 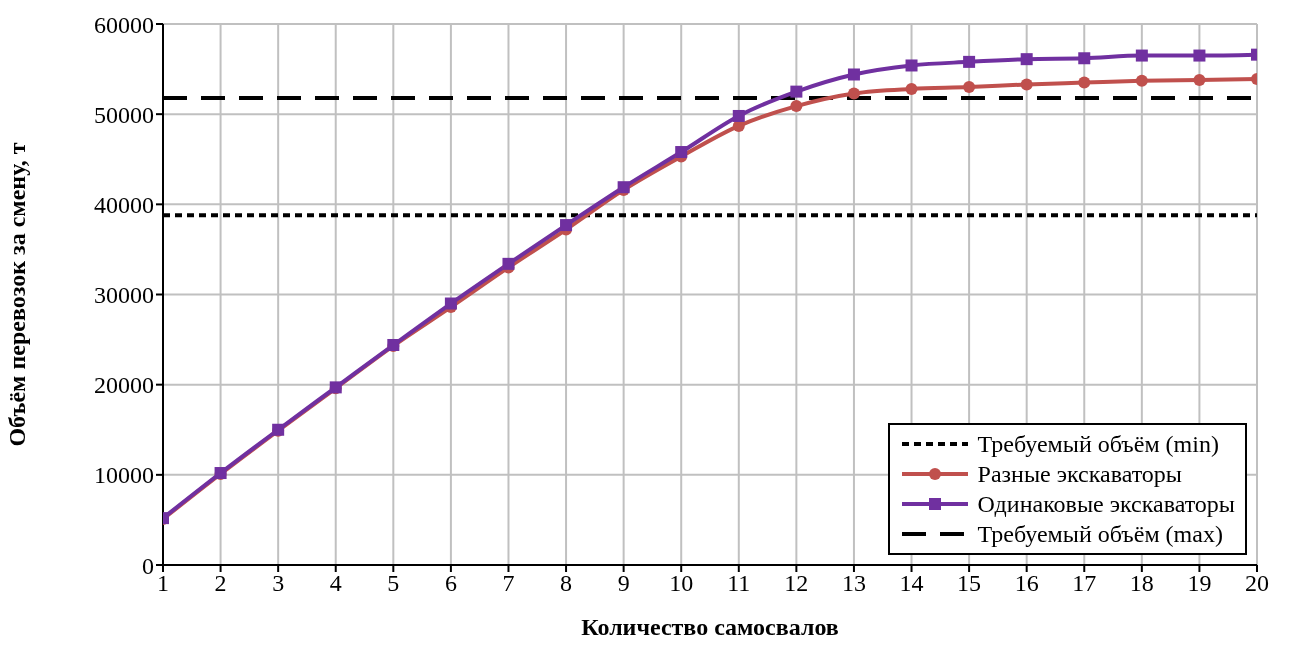 What do you see at coordinates (1026, 583) in the screenshot?
I see `x-tick-label: 16` at bounding box center [1026, 583].